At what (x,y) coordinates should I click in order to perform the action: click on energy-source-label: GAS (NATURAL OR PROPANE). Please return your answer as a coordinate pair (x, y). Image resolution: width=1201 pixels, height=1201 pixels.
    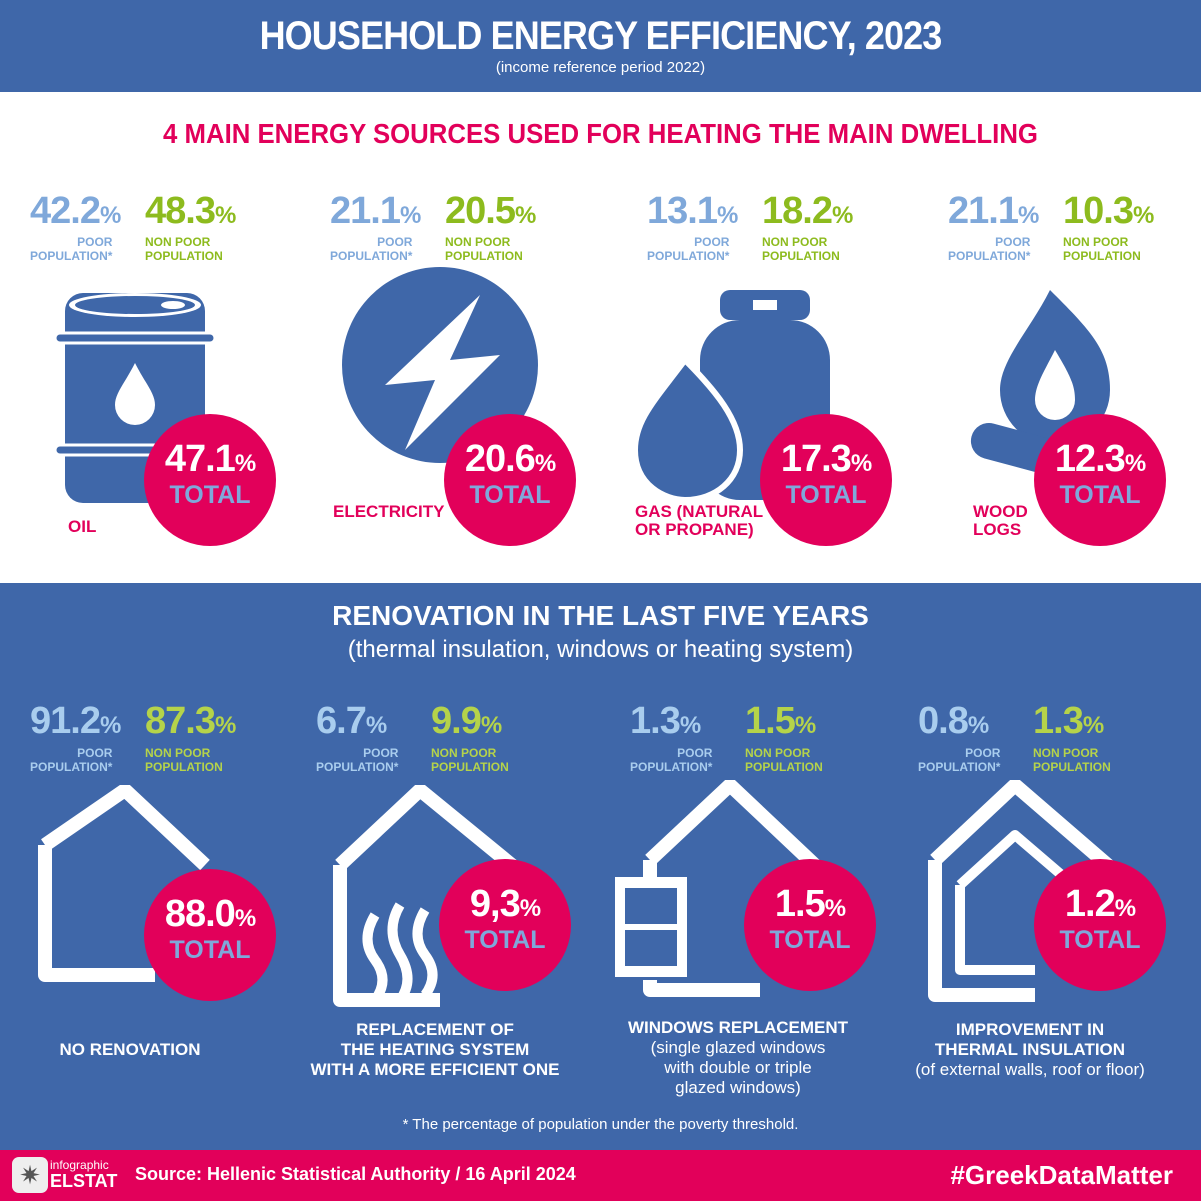
    Looking at the image, I should click on (699, 521).